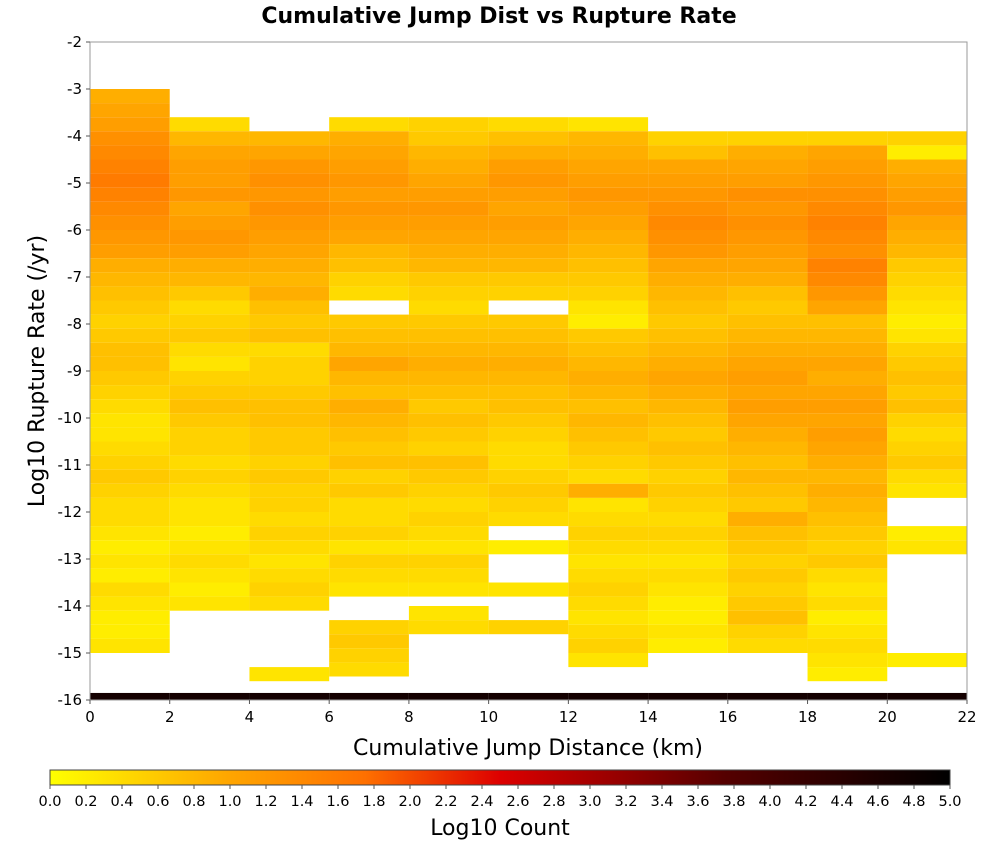 The image size is (1000, 850). Describe the element at coordinates (409, 802) in the screenshot. I see `colorbar-tick-label: 2.0` at that location.